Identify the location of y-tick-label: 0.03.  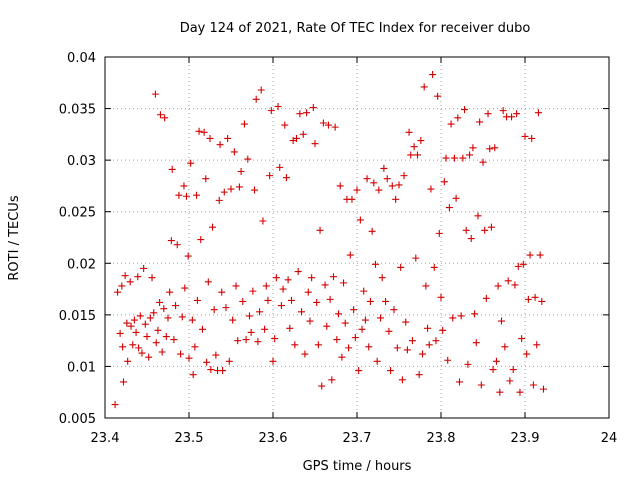
(81, 161).